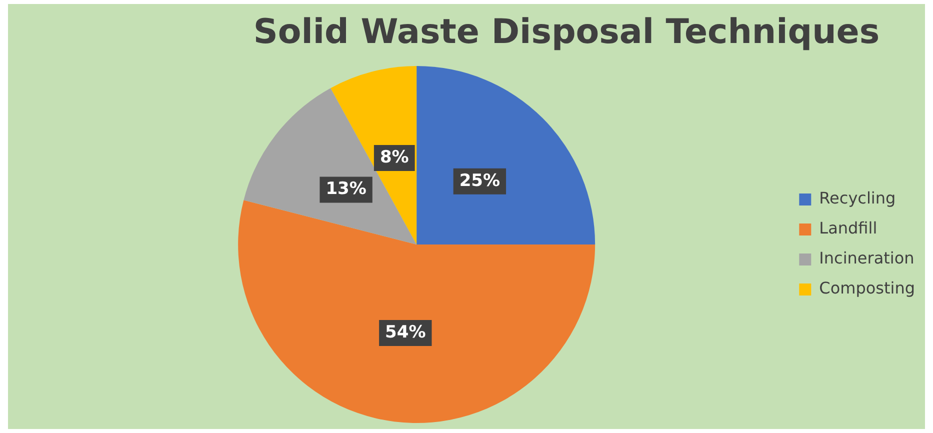  Describe the element at coordinates (857, 198) in the screenshot. I see `legend-label: Recycling` at that location.